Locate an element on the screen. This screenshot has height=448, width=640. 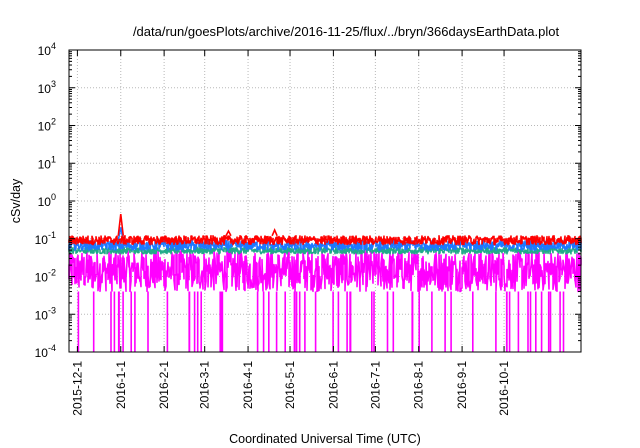
x-tick-label: 2016-3-1 is located at coordinates (205, 385).